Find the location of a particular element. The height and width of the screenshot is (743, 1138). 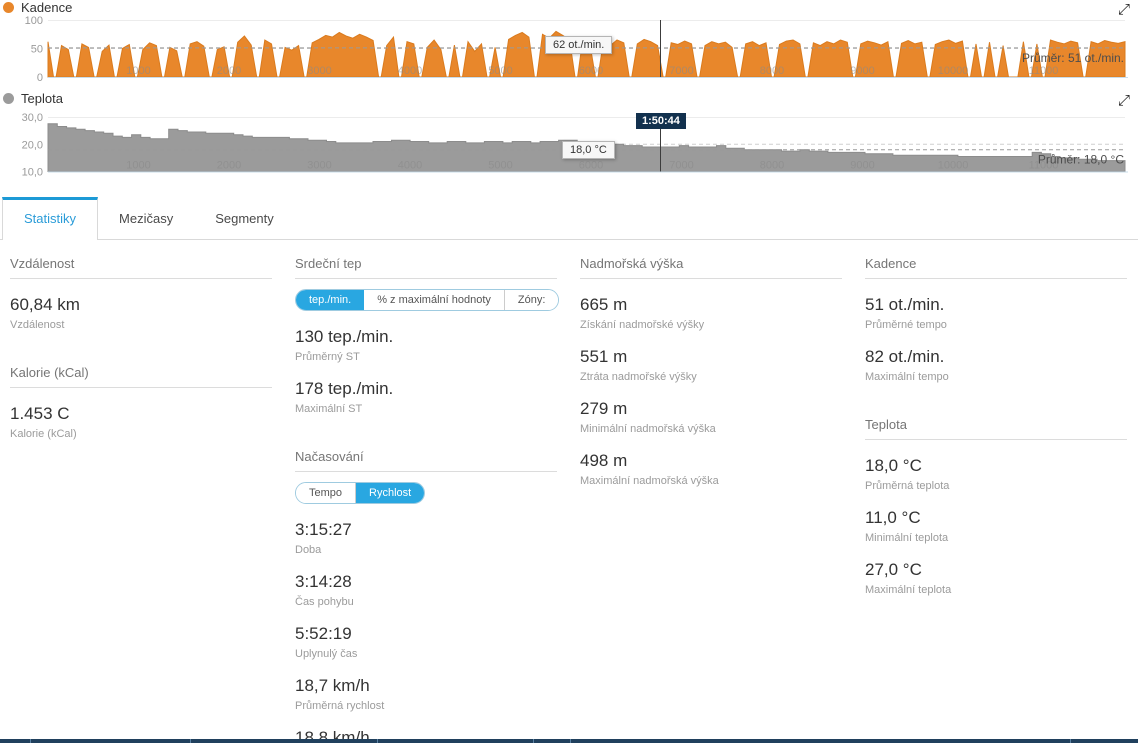

section-title: Srdeční tep is located at coordinates (426, 267).